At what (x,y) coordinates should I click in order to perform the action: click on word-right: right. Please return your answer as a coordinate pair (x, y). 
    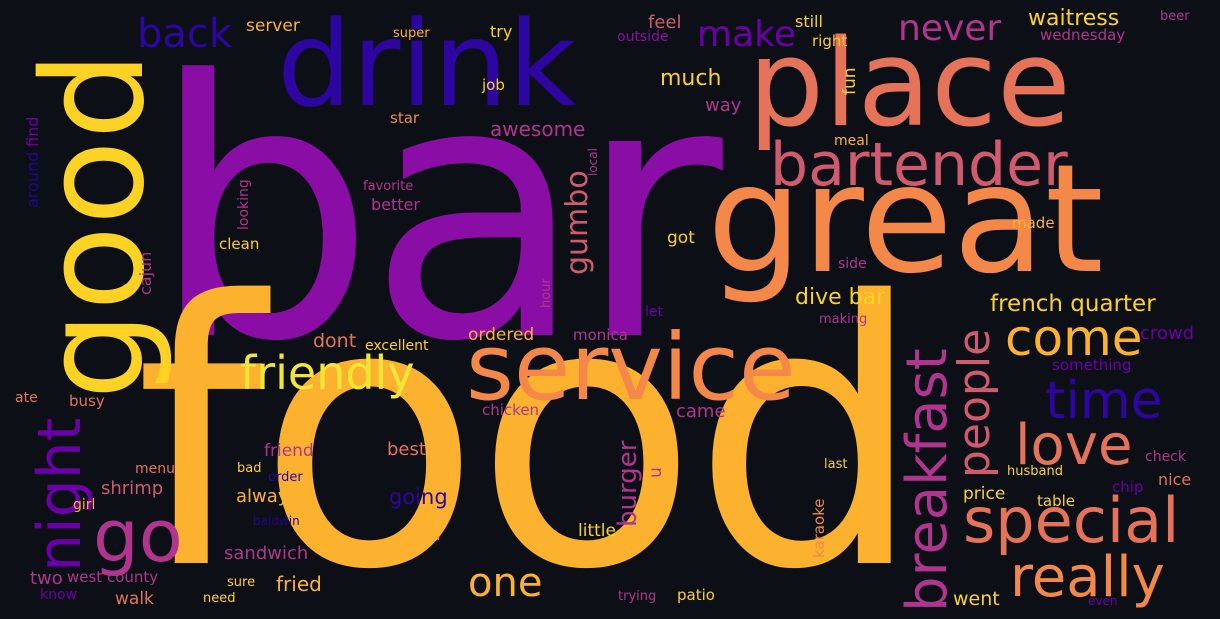
    Looking at the image, I should click on (830, 41).